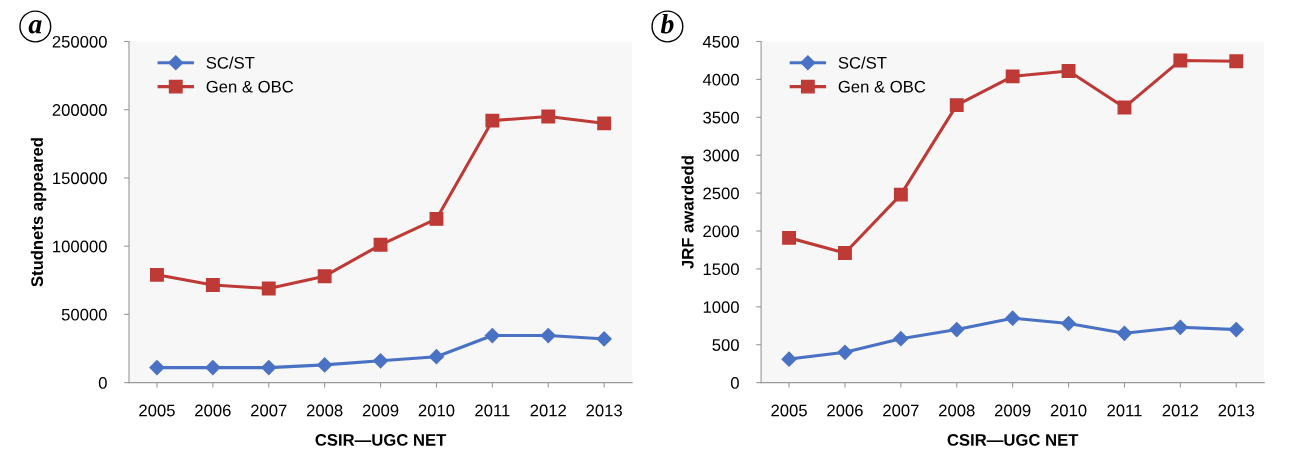 This screenshot has width=1290, height=461. Describe the element at coordinates (84, 314) in the screenshot. I see `y-tick-label: 50000` at that location.